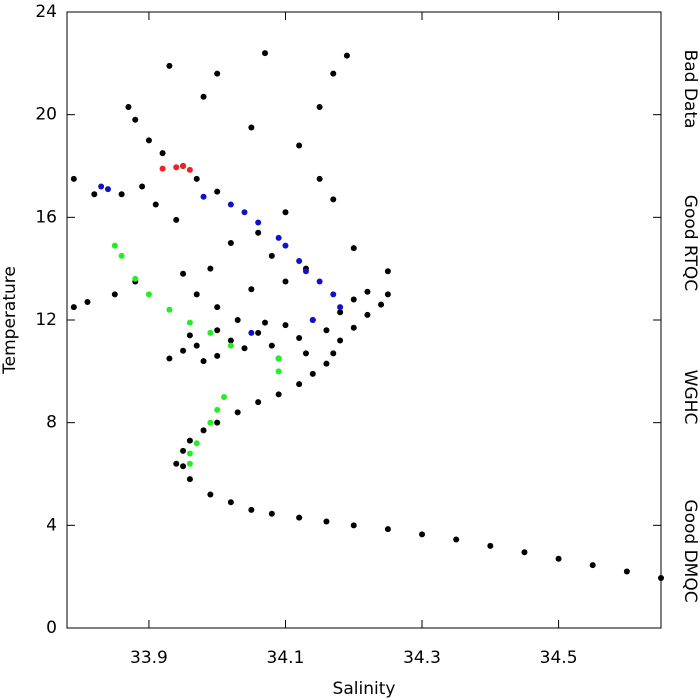 The image size is (700, 700). What do you see at coordinates (690, 243) in the screenshot?
I see `legend-label: Good RTQC` at bounding box center [690, 243].